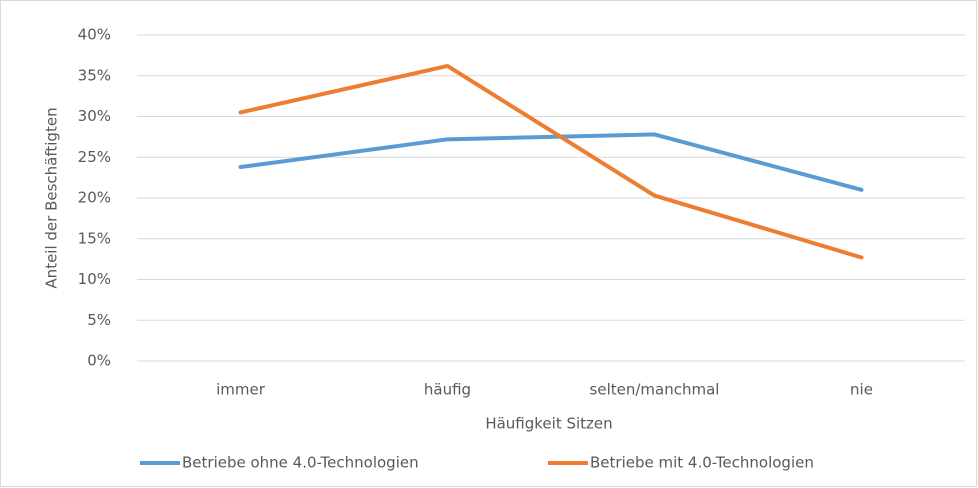 The height and width of the screenshot is (488, 978). Describe the element at coordinates (99, 320) in the screenshot. I see `y-tick-label: 5%` at that location.